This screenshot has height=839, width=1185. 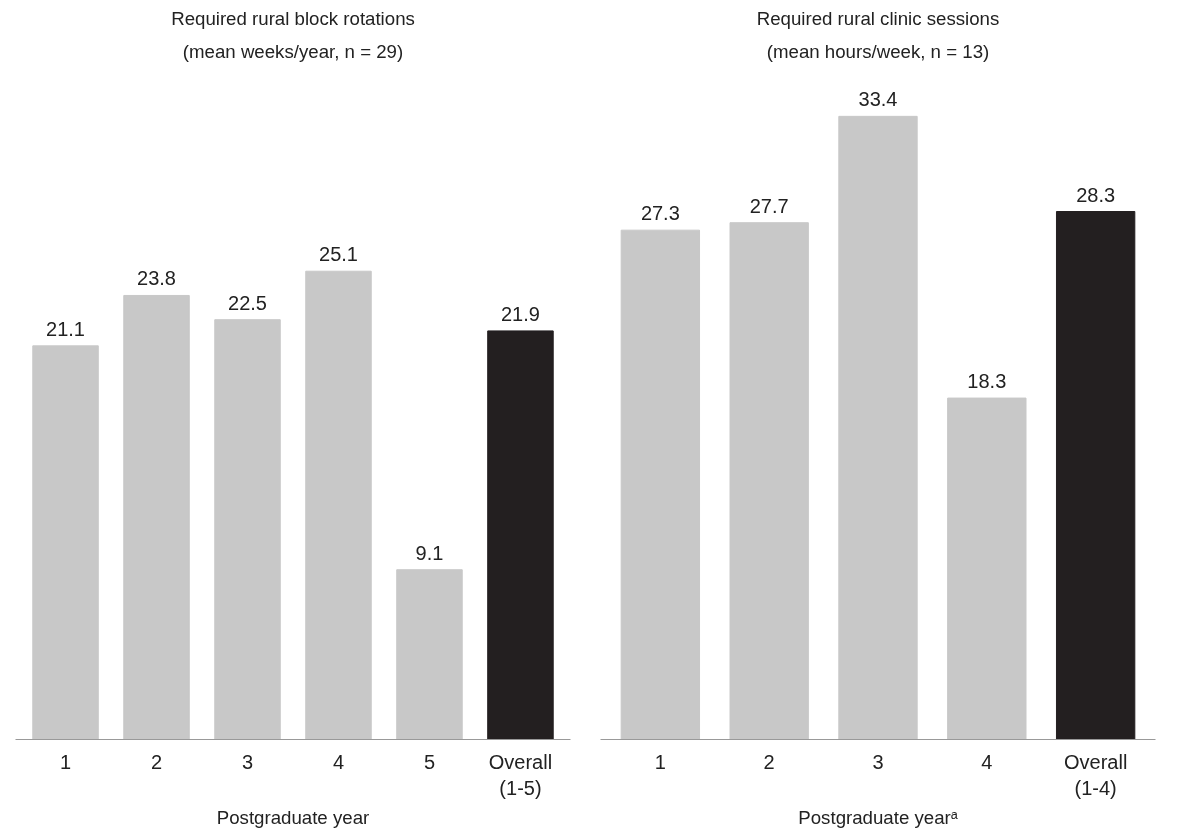 What do you see at coordinates (878, 817) in the screenshot?
I see `x-axis-title: Postgraduate yearᵃ` at bounding box center [878, 817].